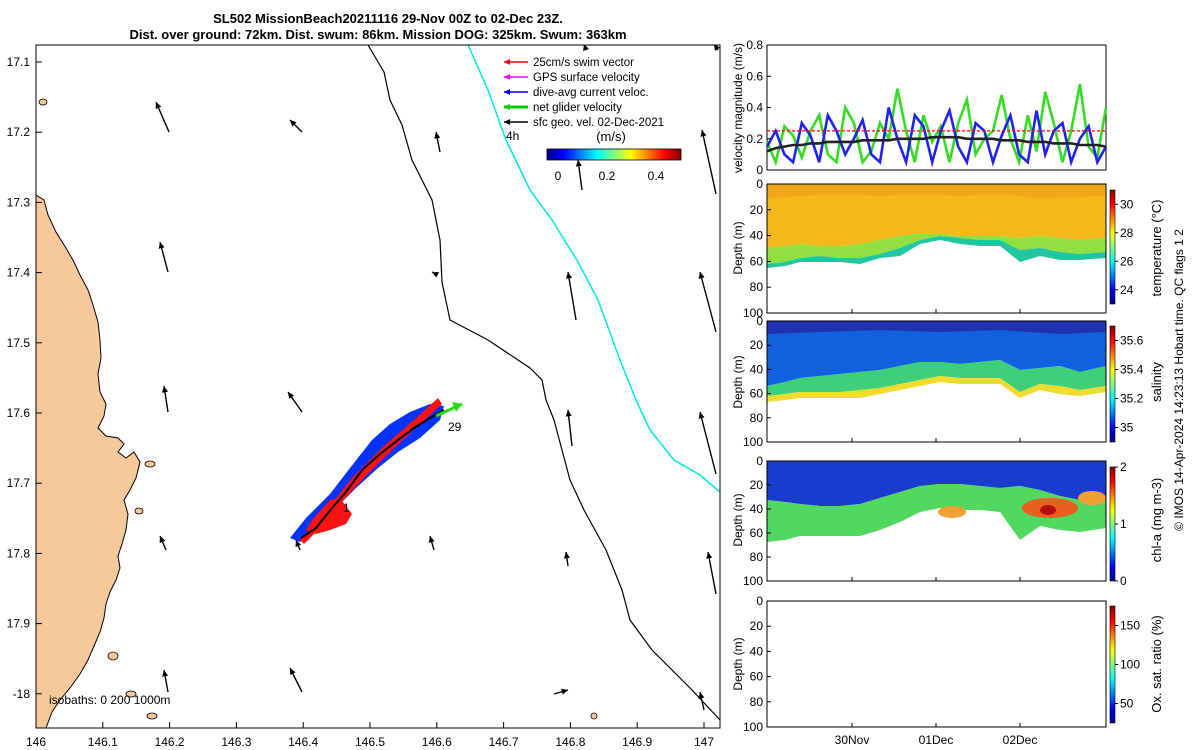 Image resolution: width=1200 pixels, height=750 pixels. I want to click on salinity-colorbar-ticks: 35 35.2 35.4 35.6, so click(1129, 384).